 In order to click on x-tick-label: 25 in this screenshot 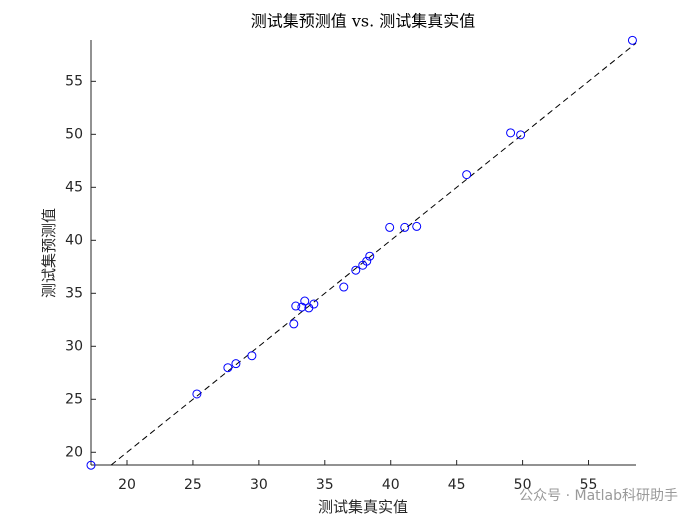, I will do `click(193, 485)`.